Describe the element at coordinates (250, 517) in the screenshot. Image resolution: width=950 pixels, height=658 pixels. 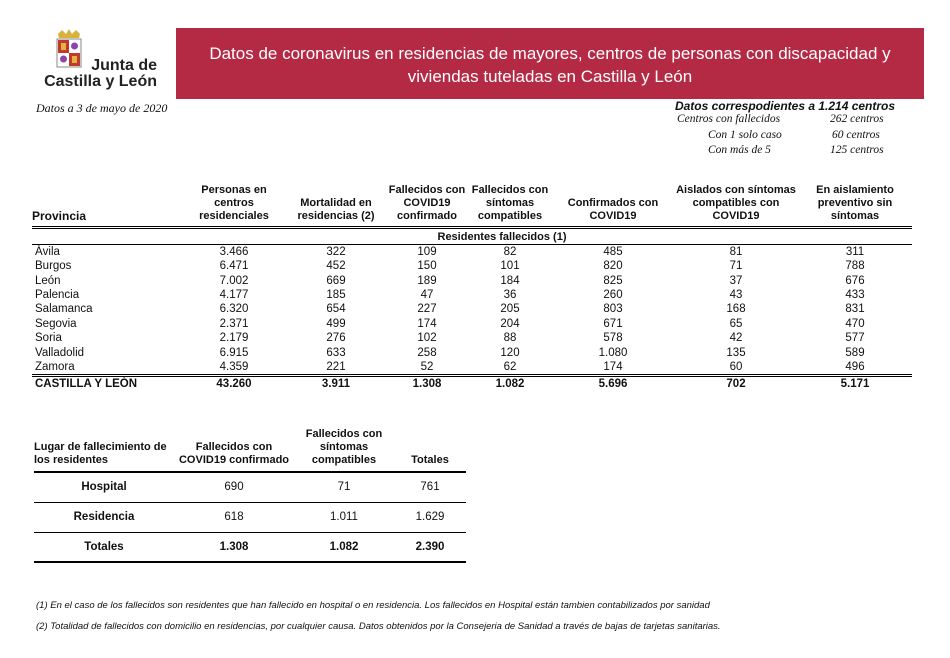
I see `table-row: Residencia 618 1.011 1.629` at that location.